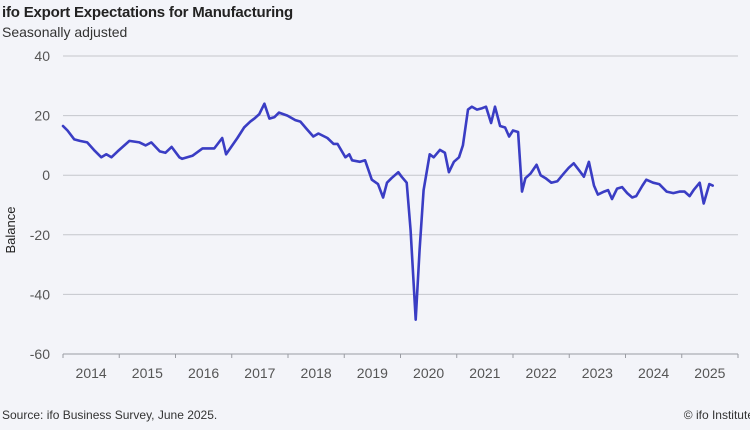  I want to click on x-tick-label: 2015, so click(147, 373).